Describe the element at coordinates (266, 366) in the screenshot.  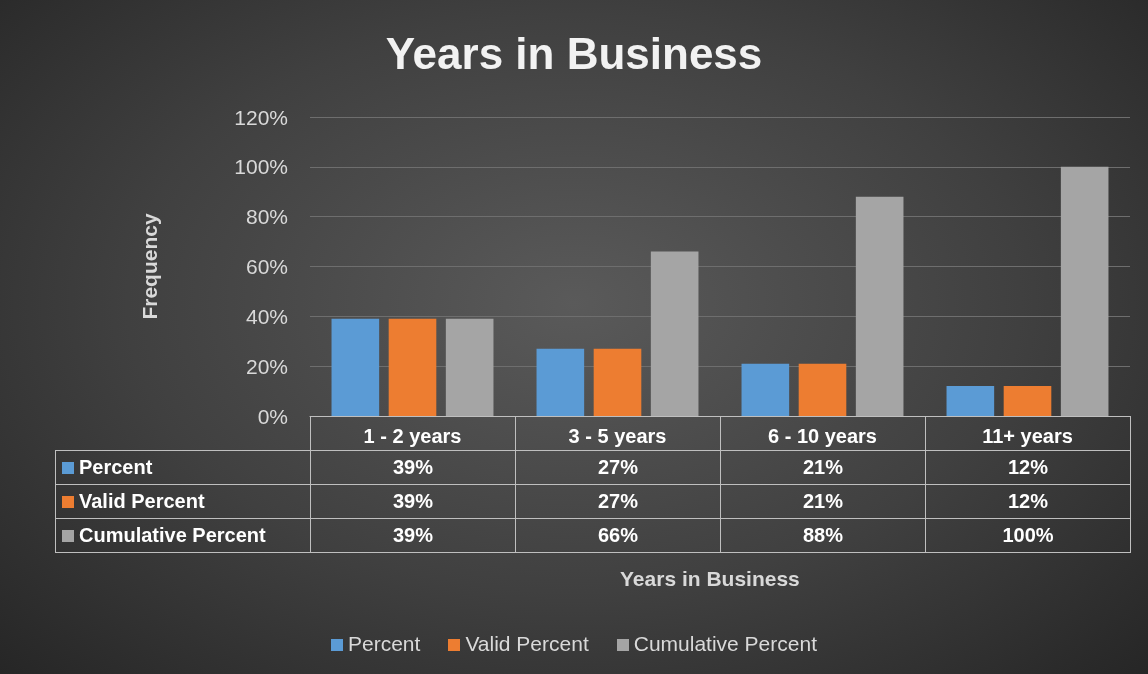
I see `y-tick-label: 20%` at that location.